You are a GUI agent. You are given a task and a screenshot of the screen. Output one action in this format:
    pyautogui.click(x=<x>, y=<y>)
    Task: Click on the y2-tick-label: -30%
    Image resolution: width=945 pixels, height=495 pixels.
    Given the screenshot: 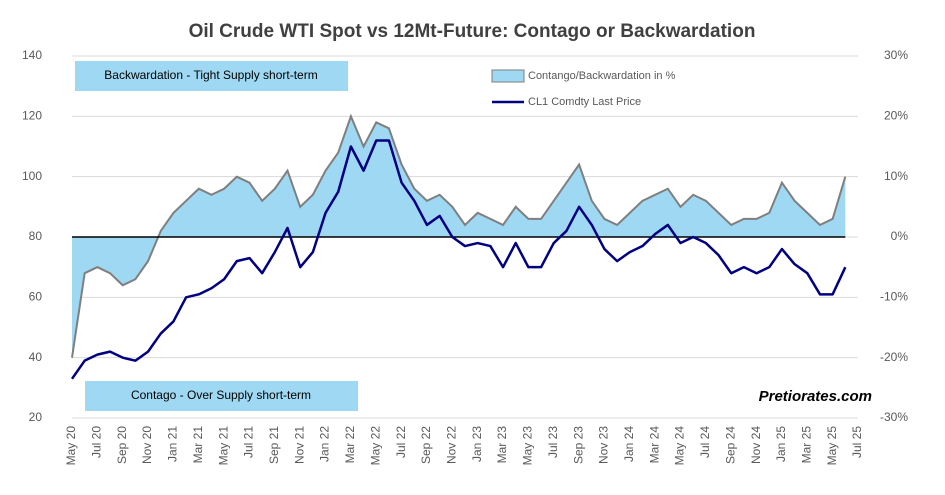 What is the action you would take?
    pyautogui.click(x=894, y=417)
    